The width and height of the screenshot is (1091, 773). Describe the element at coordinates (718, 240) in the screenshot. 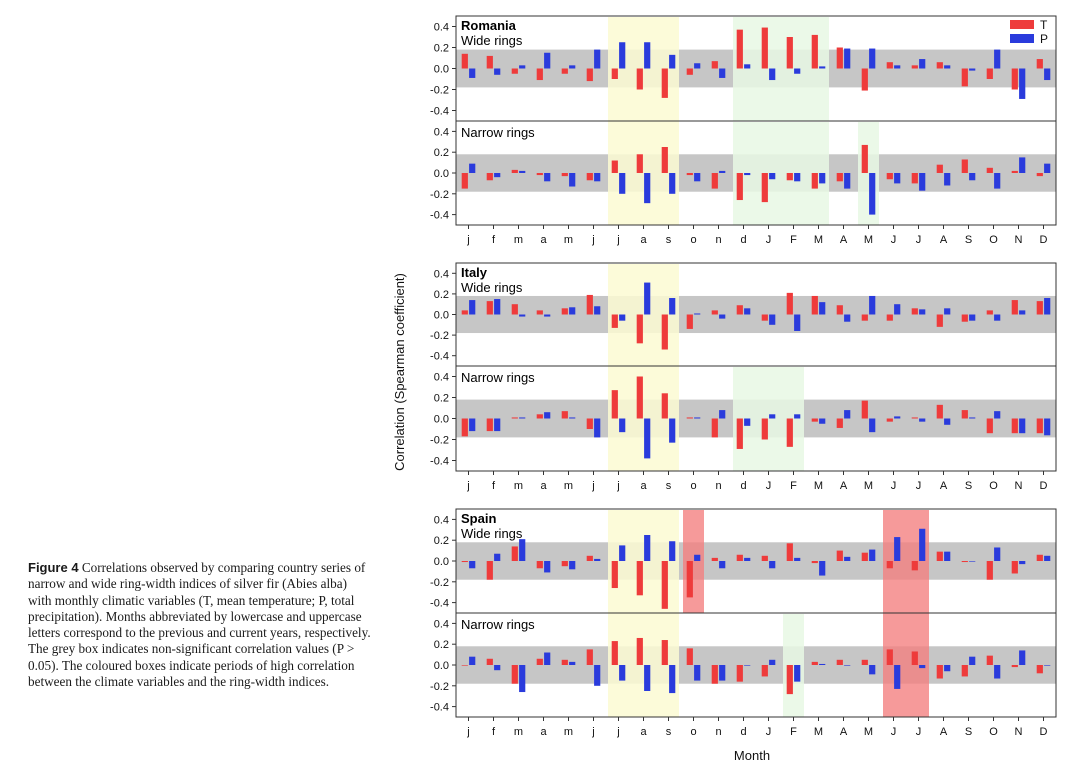

I see `x-tick-label: n` at that location.